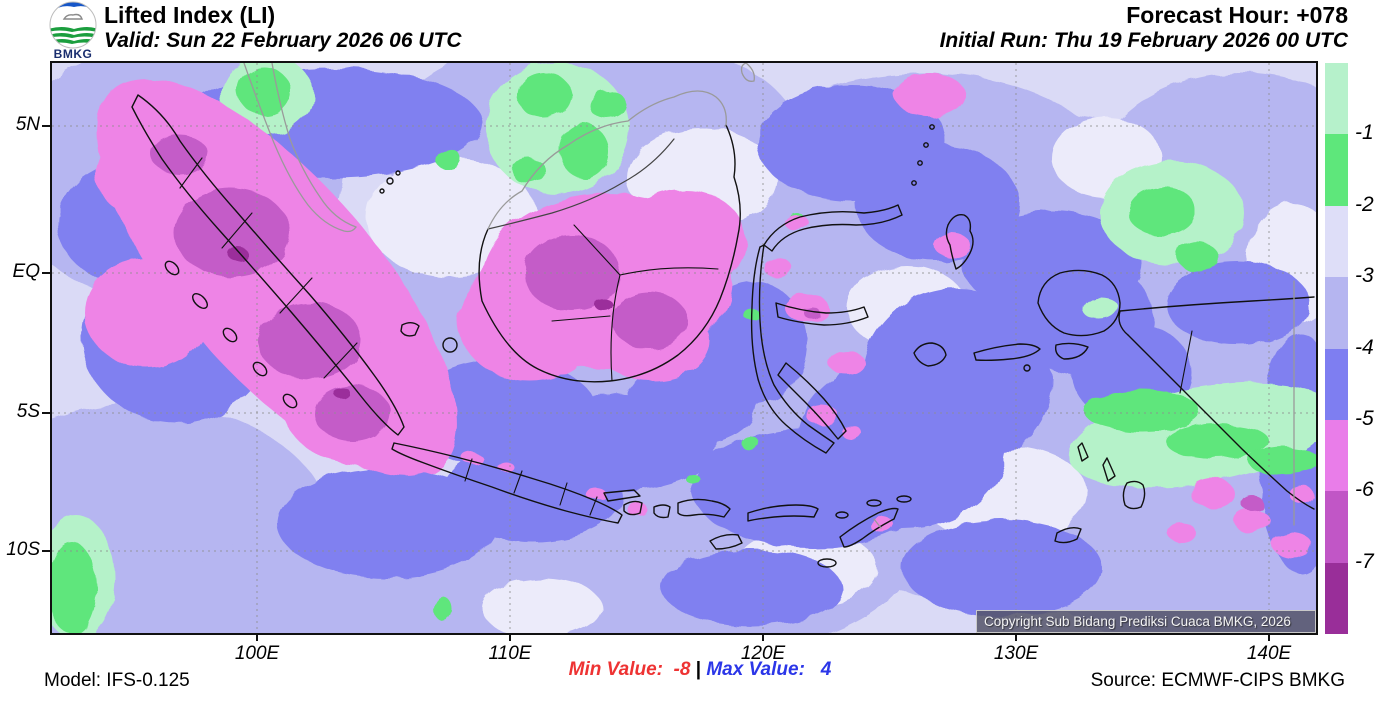 The width and height of the screenshot is (1400, 709). What do you see at coordinates (257, 637) in the screenshot?
I see `lon-tick-100E` at bounding box center [257, 637].